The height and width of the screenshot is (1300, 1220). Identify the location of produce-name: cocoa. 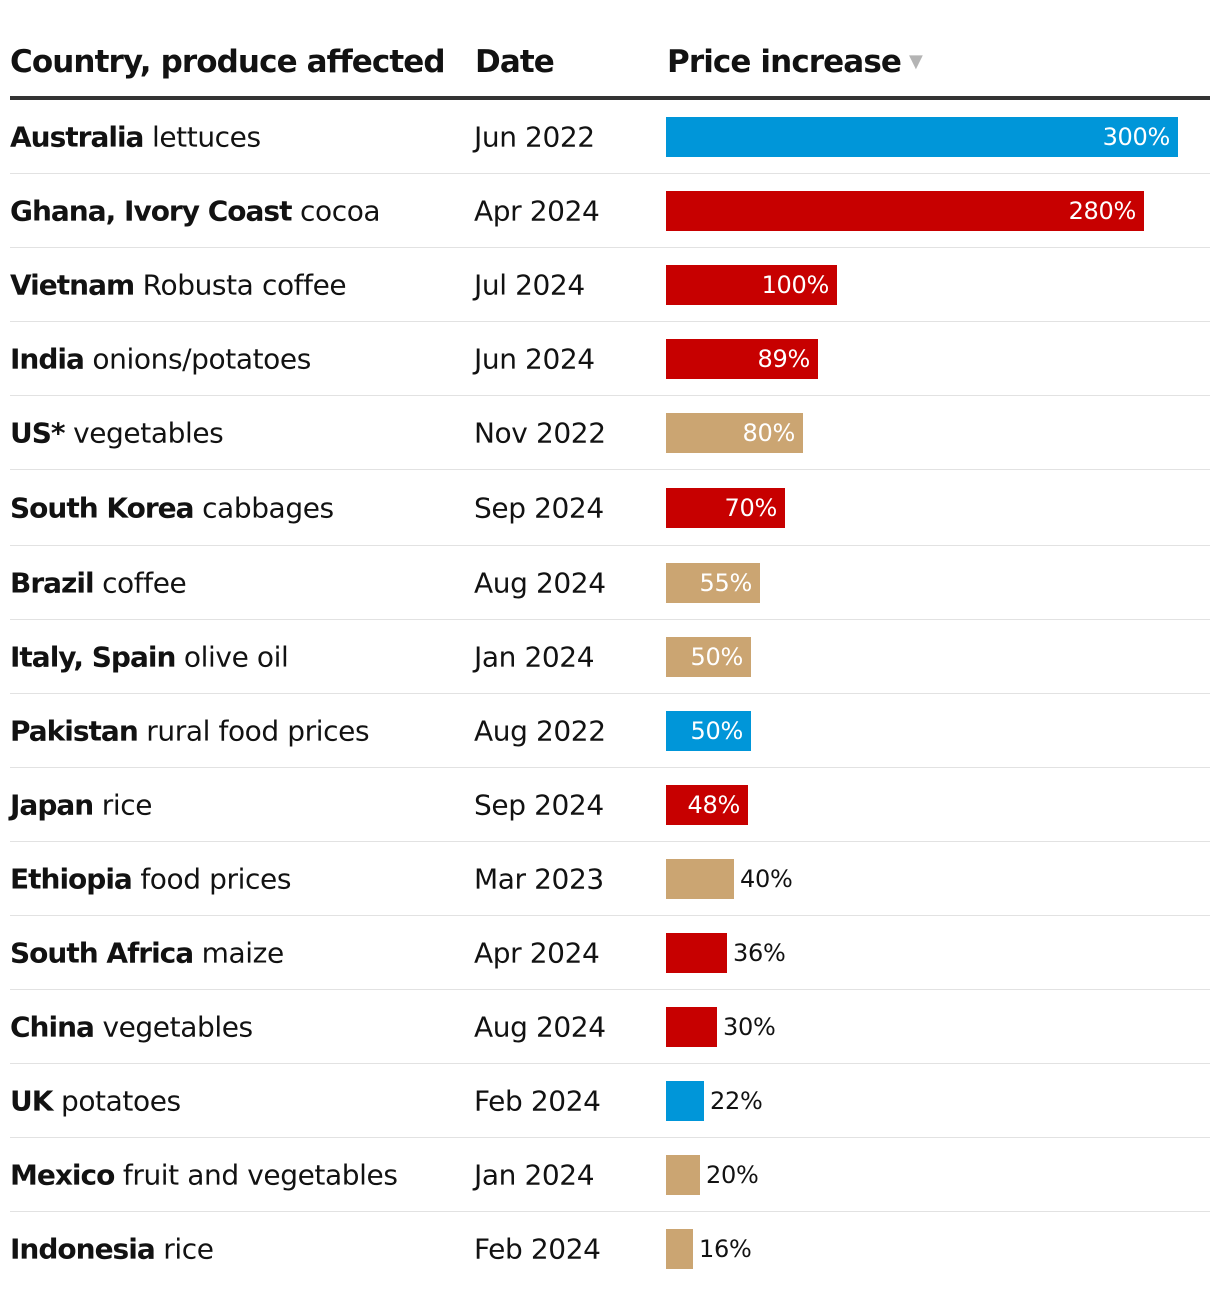
(340, 210).